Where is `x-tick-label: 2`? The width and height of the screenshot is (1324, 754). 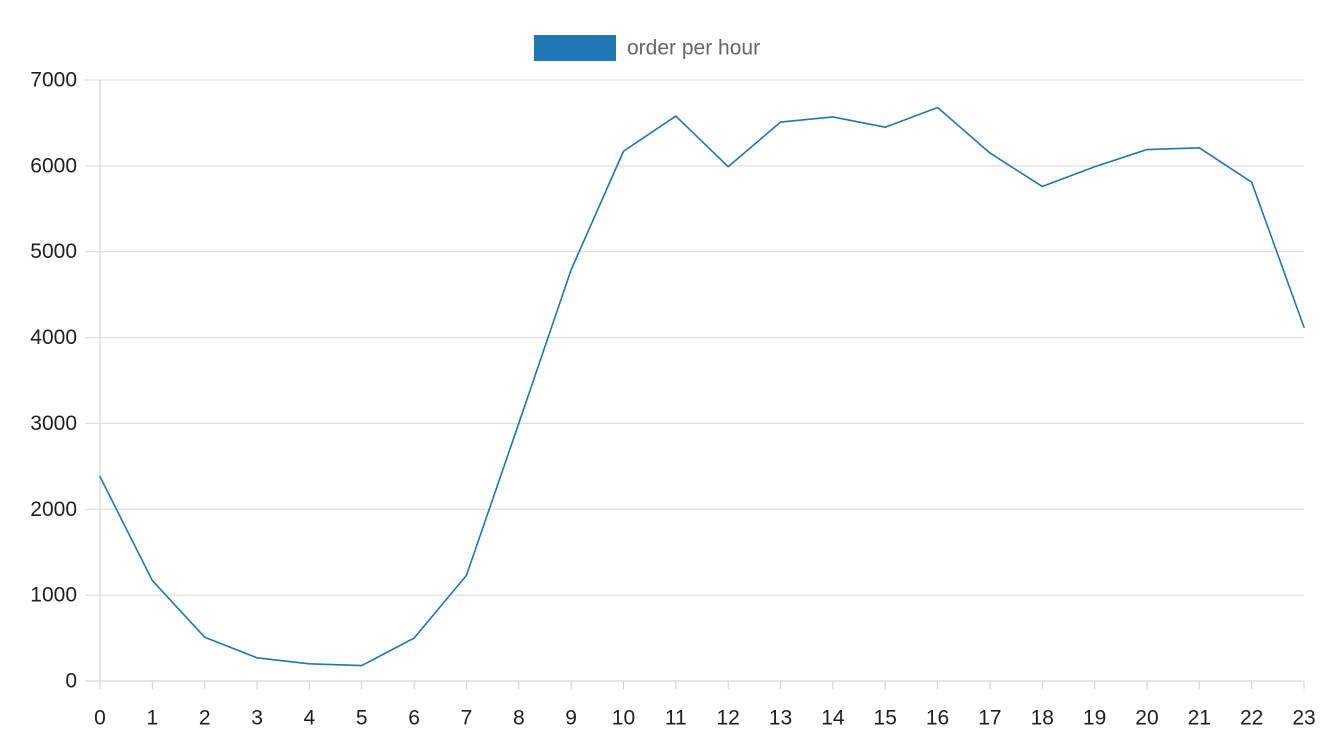 x-tick-label: 2 is located at coordinates (205, 718).